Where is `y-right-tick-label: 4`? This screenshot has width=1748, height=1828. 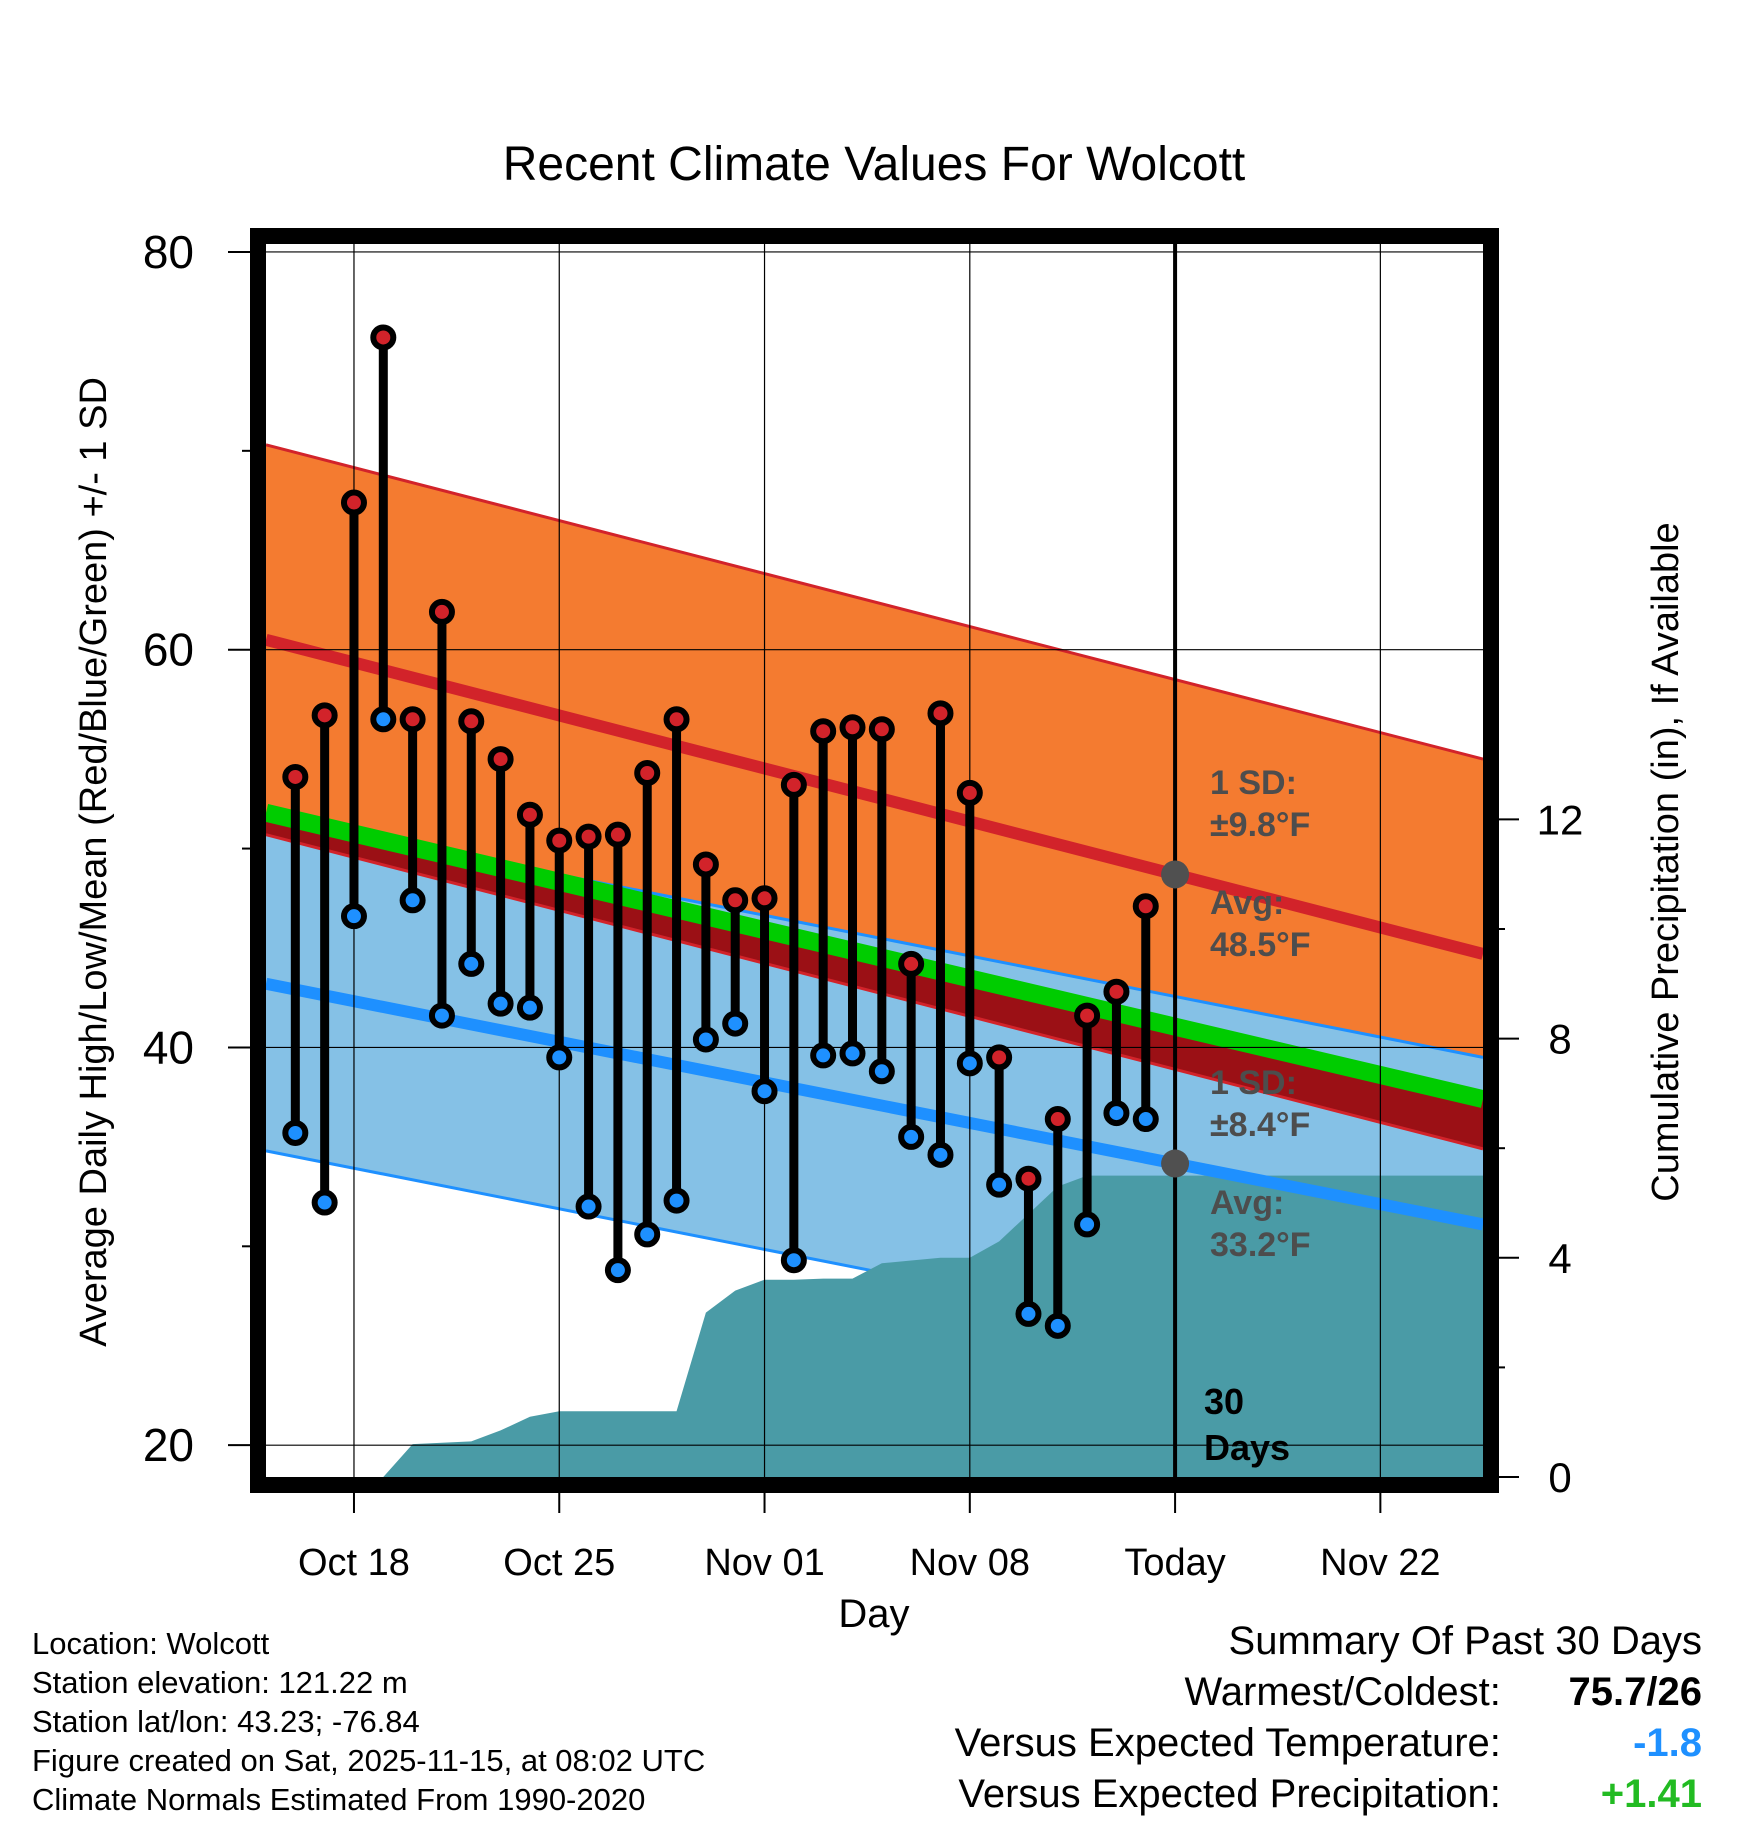
y-right-tick-label: 4 is located at coordinates (1559, 1258).